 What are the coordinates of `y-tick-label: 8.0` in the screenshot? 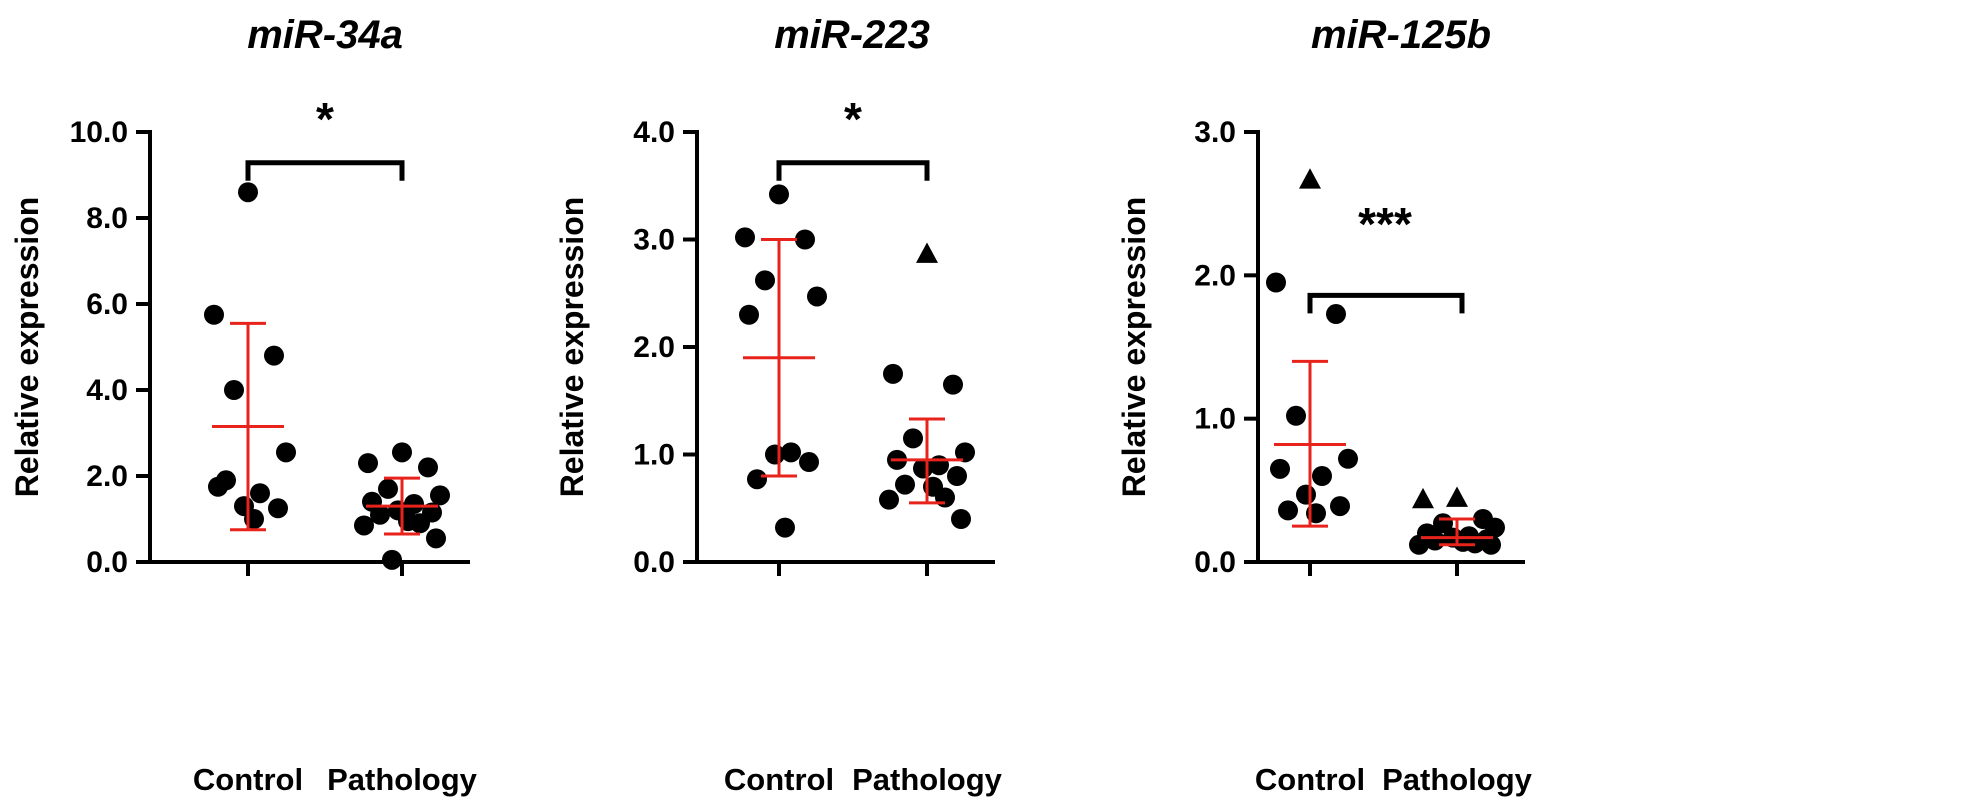 It's located at (107, 218).